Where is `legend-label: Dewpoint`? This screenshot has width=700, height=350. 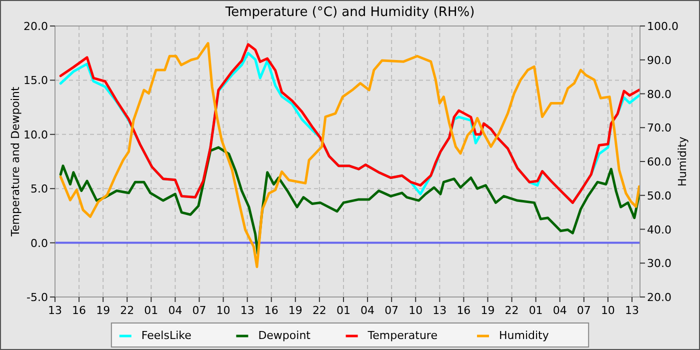
legend-label: Dewpoint is located at coordinates (285, 335).